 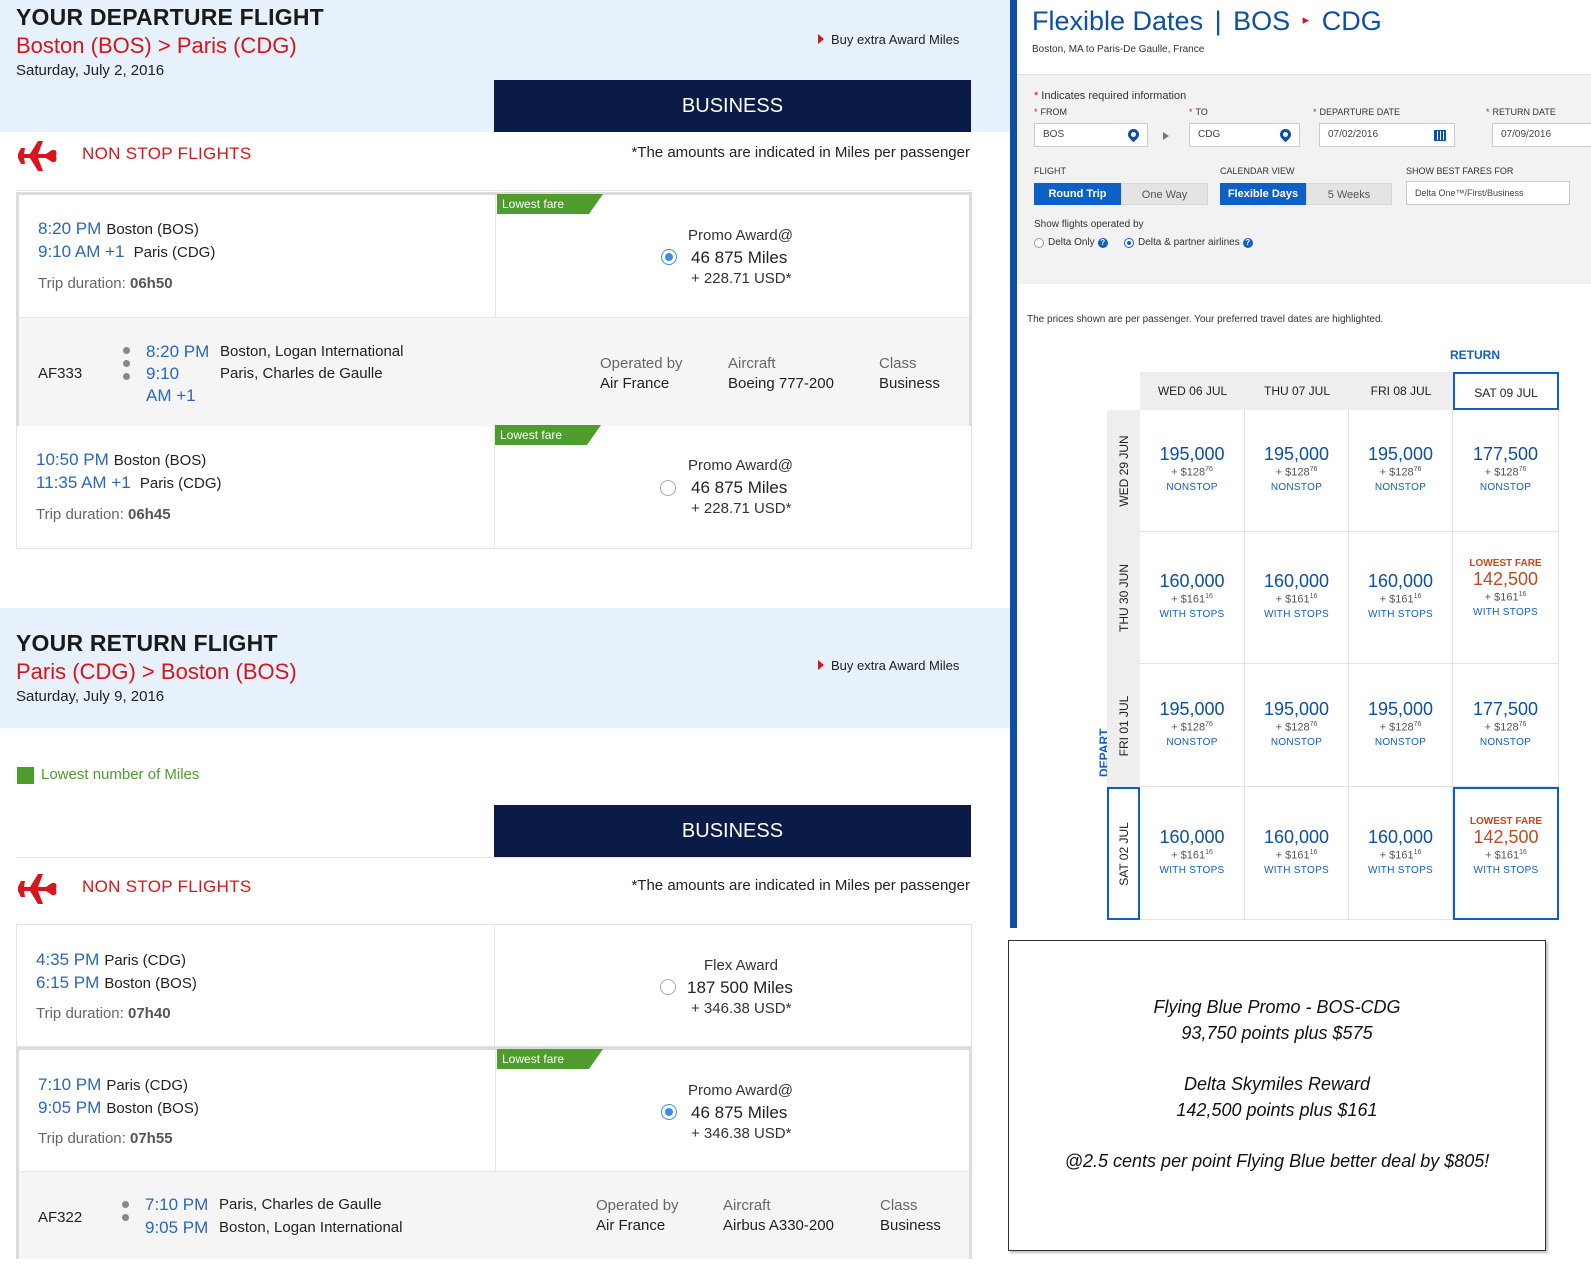 I want to click on return-date-column-header: WED 06 JUL, so click(x=1192, y=391).